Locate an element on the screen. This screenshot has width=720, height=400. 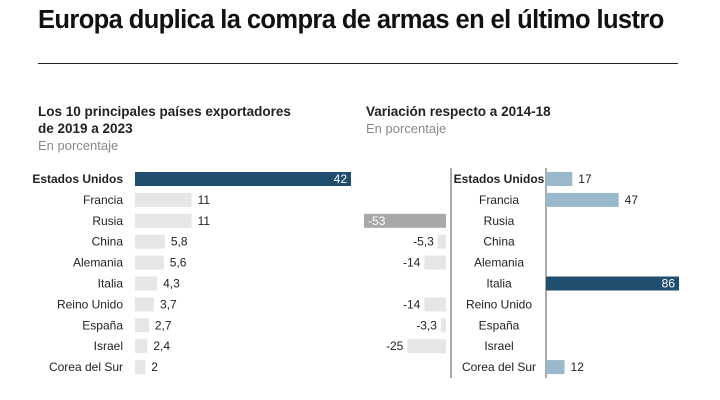
left-value-label: 3,7 is located at coordinates (168, 304).